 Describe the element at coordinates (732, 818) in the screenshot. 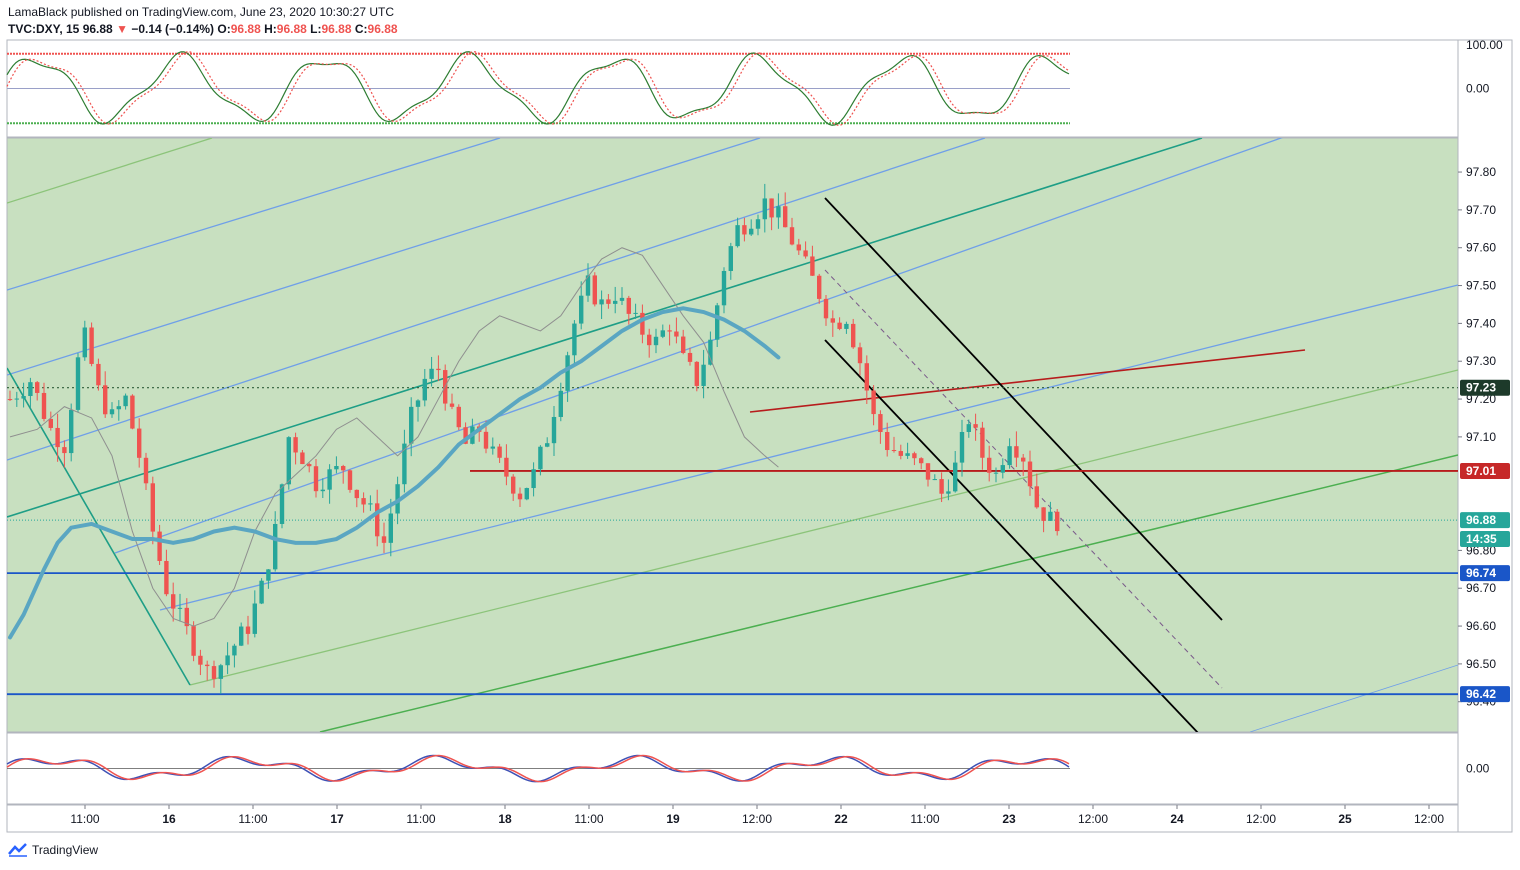

I see `time-axis` at that location.